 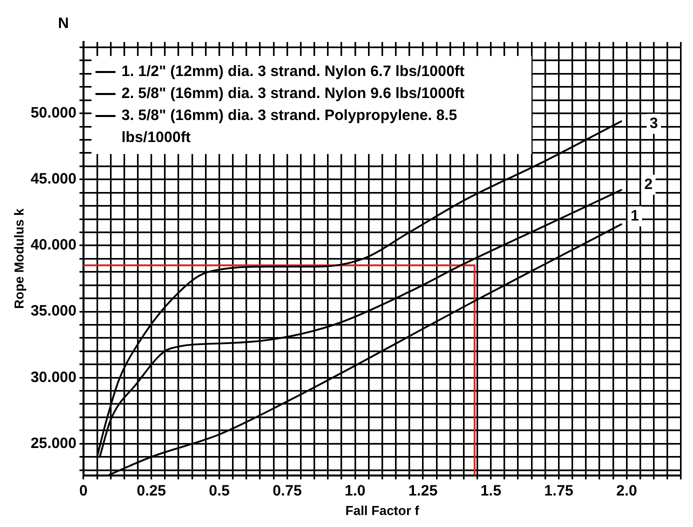 What do you see at coordinates (53, 443) in the screenshot?
I see `y-tick-label: 25.000` at bounding box center [53, 443].